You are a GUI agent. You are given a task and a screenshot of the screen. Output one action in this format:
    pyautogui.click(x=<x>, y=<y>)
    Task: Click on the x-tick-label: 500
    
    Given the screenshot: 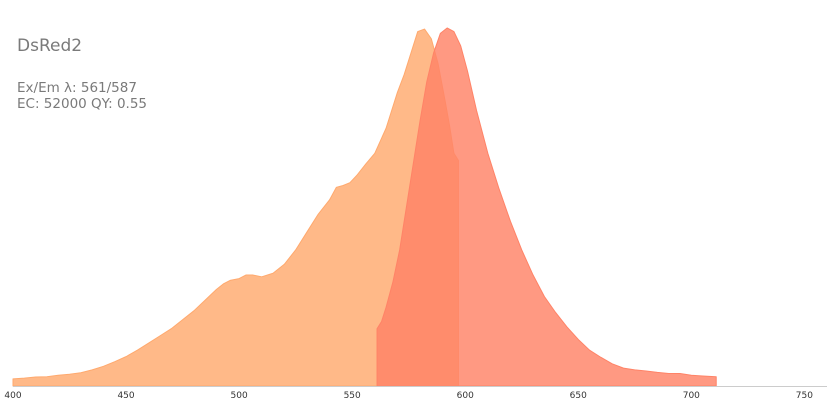 What is the action you would take?
    pyautogui.click(x=239, y=396)
    